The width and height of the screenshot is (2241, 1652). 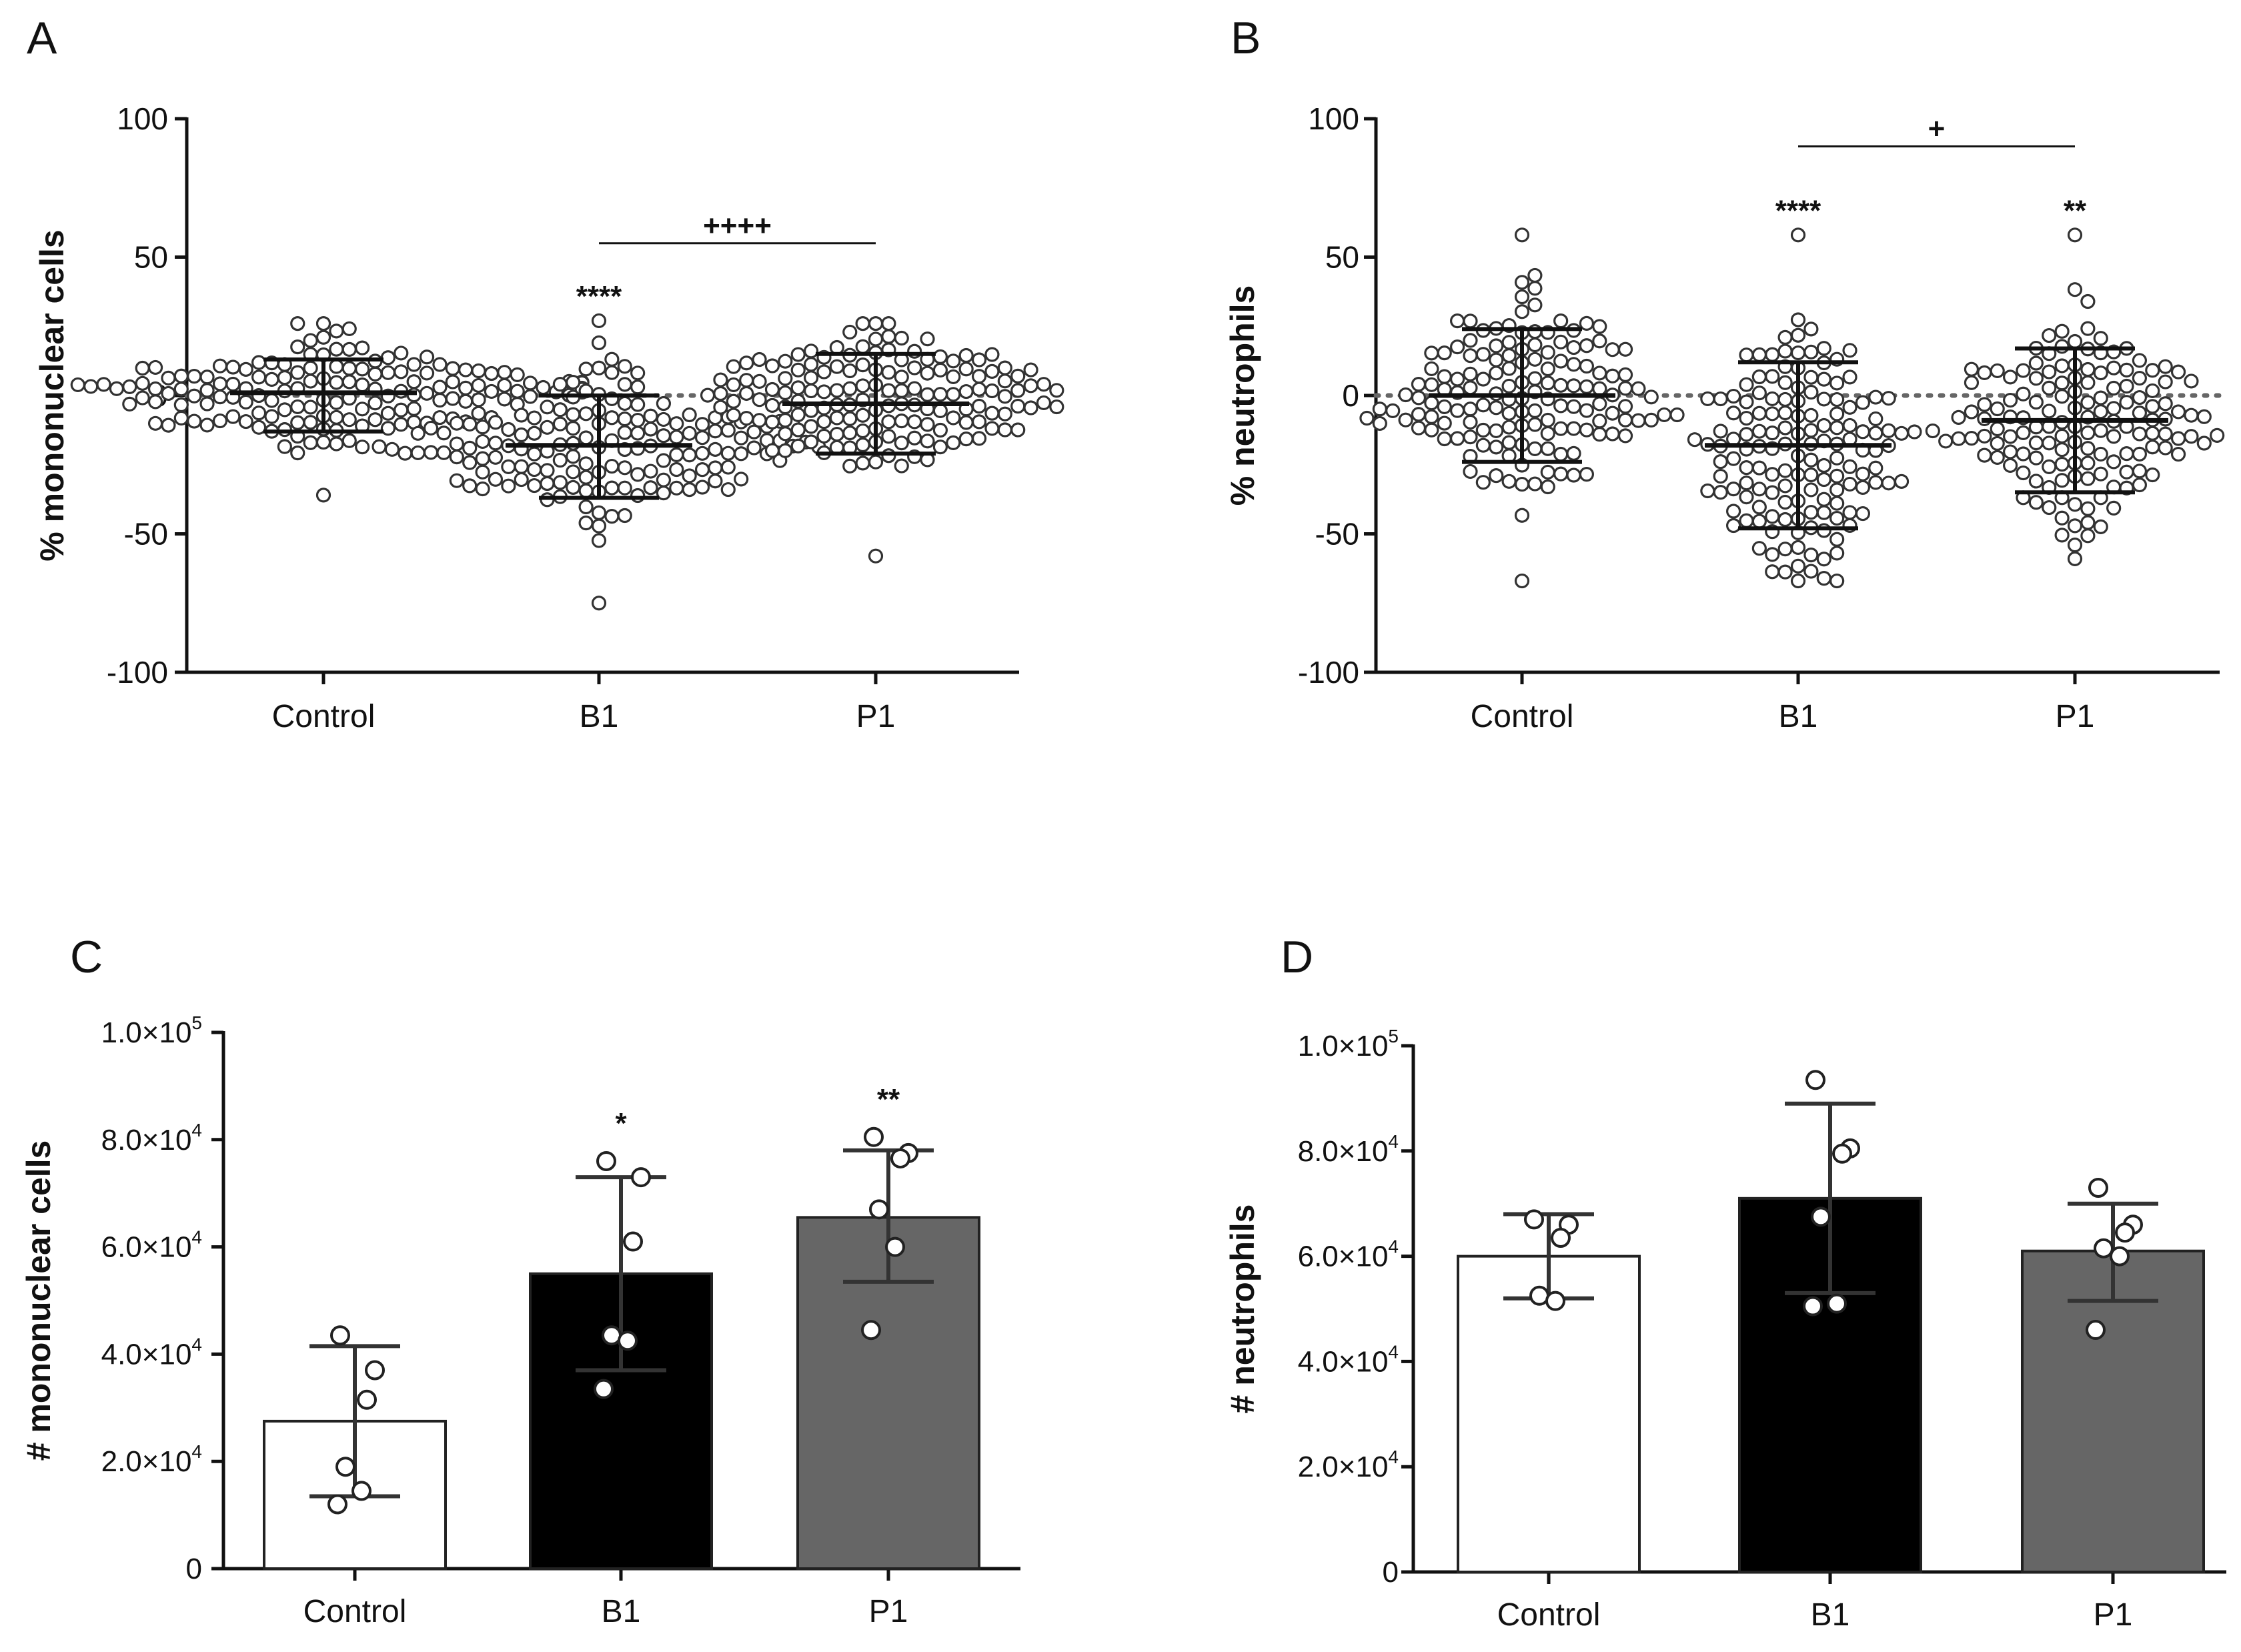 What do you see at coordinates (1804, 391) in the screenshot?
I see `series-b1: ****` at bounding box center [1804, 391].